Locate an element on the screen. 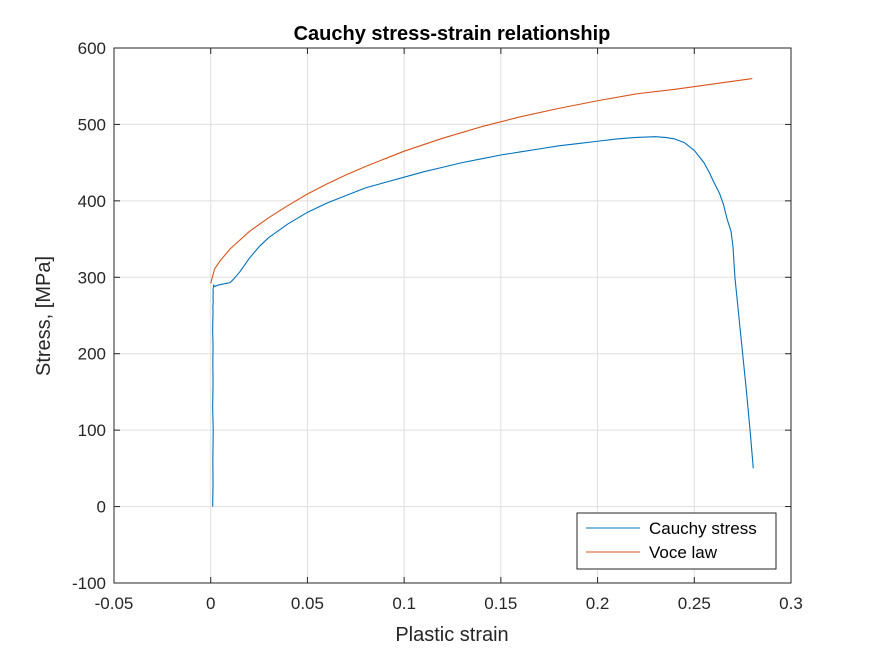  y-tick-label: 400 is located at coordinates (92, 201).